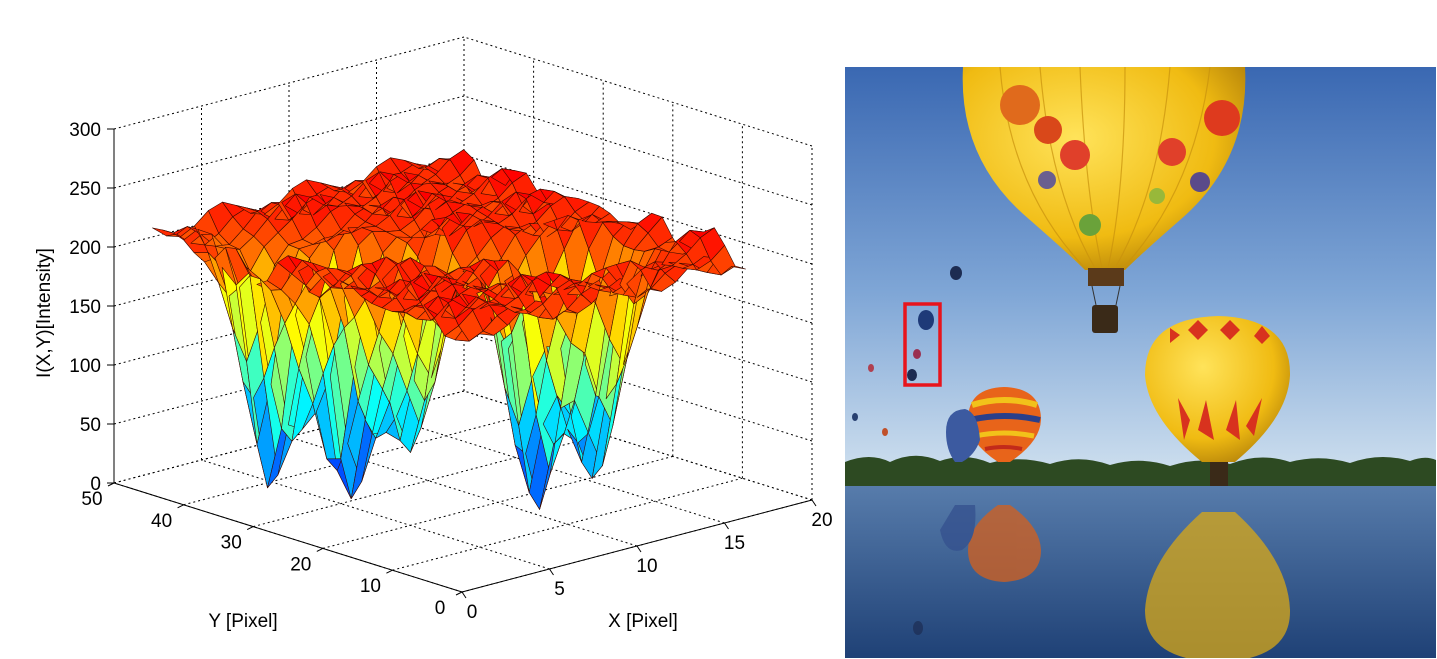 This screenshot has width=1437, height=659. I want to click on y-tick-label: 10, so click(370, 586).